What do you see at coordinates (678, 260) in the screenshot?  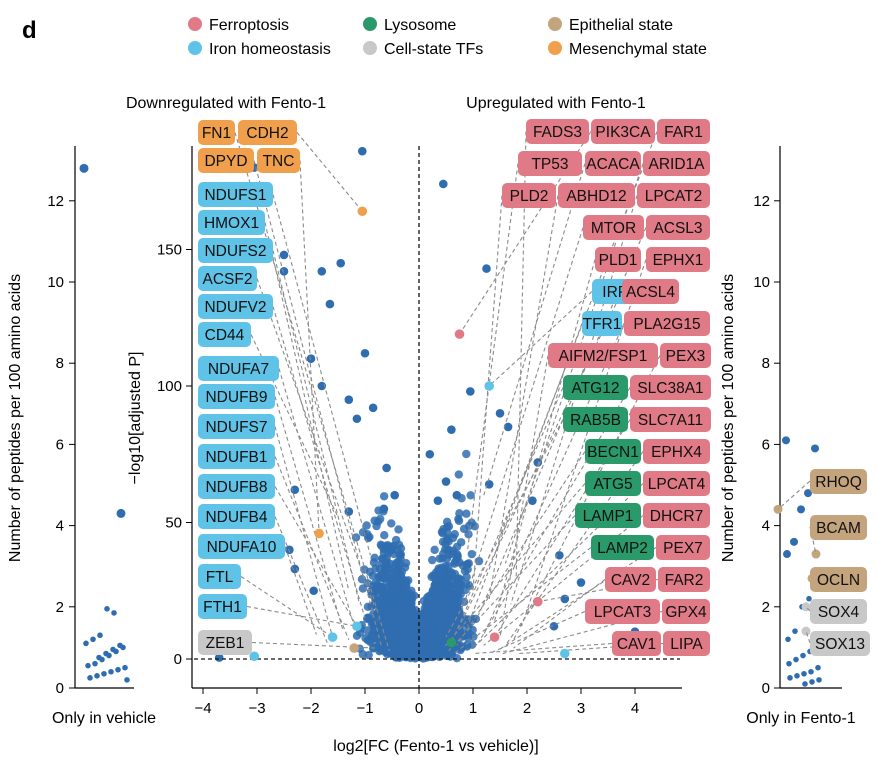 I see `gene-label-text: EPHX1` at bounding box center [678, 260].